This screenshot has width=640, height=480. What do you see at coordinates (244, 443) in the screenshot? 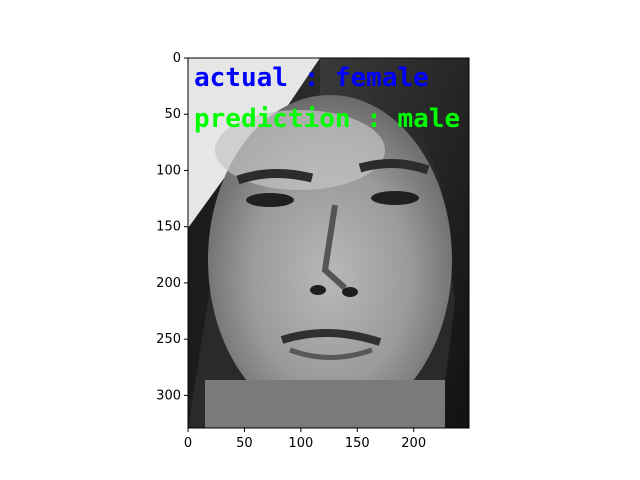
I see `x-tick-label: 50` at bounding box center [244, 443].